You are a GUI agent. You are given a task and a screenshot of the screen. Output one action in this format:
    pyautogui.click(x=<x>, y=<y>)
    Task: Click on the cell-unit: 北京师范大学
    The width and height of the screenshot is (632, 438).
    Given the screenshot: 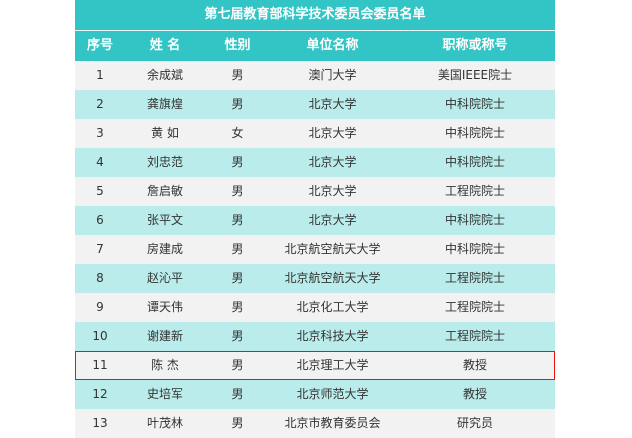 What is the action you would take?
    pyautogui.click(x=332, y=394)
    